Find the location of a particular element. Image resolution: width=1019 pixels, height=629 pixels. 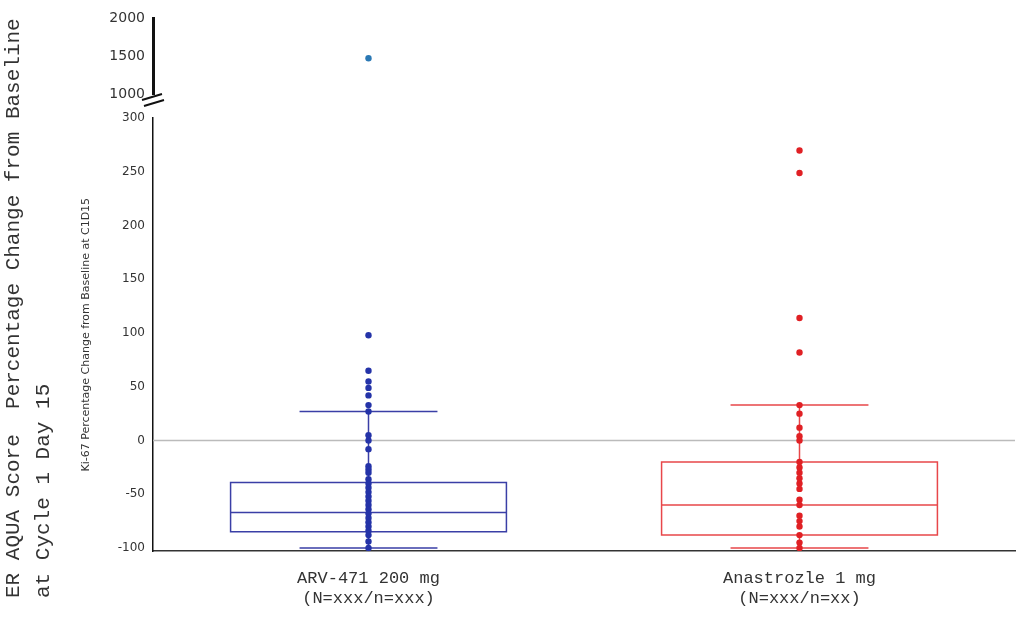

y-axis-title: Ki-67 Percentage Change from Baseline at C1D15 is located at coordinates (86, 334).